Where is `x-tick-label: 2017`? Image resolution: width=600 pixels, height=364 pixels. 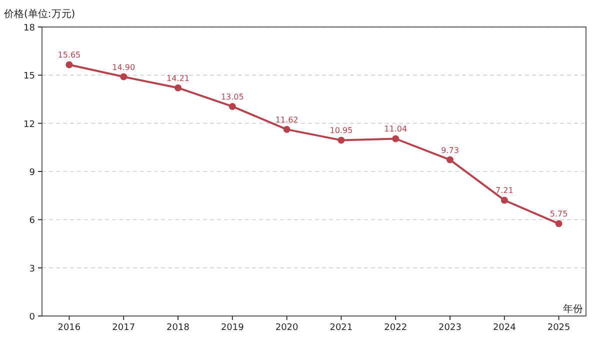
x-tick-label: 2017 is located at coordinates (124, 328).